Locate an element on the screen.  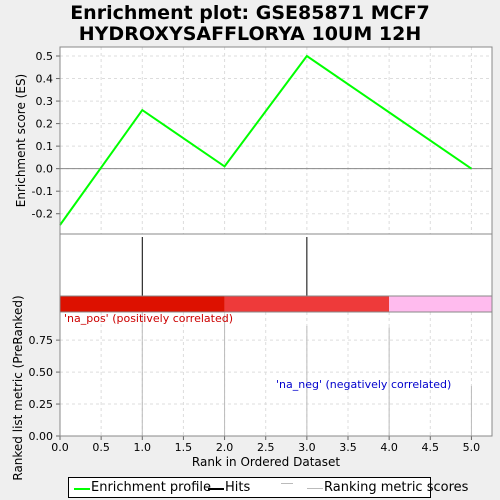
rank-xtick-label: 0.0 is located at coordinates (60, 447).